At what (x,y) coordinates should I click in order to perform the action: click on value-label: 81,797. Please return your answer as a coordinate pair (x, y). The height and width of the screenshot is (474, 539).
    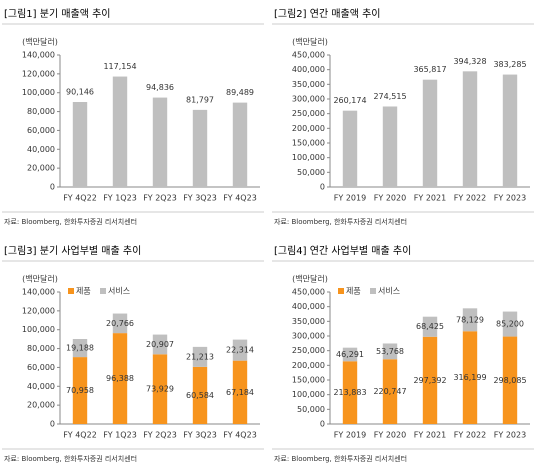
    Looking at the image, I should click on (200, 99).